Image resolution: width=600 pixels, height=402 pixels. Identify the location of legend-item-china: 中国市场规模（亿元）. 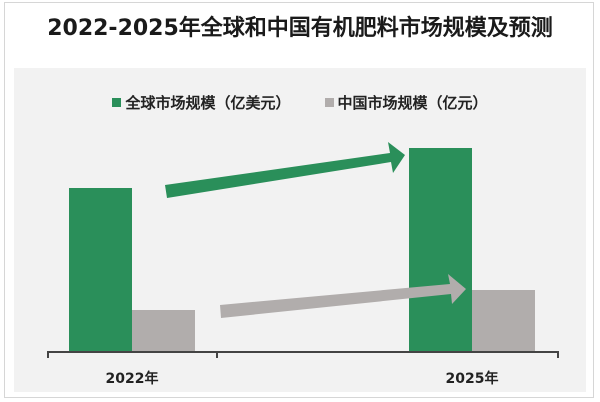
(406, 102).